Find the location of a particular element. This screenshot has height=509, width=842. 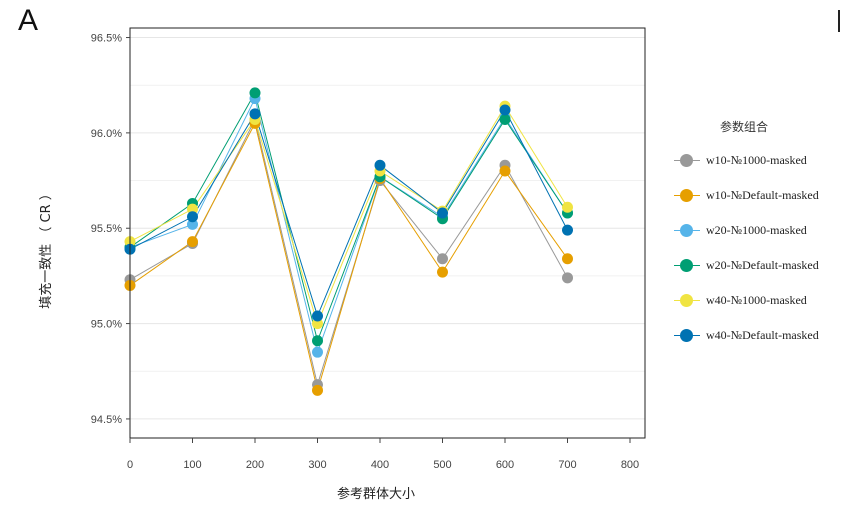

x-tick-label: 200 is located at coordinates (255, 465).